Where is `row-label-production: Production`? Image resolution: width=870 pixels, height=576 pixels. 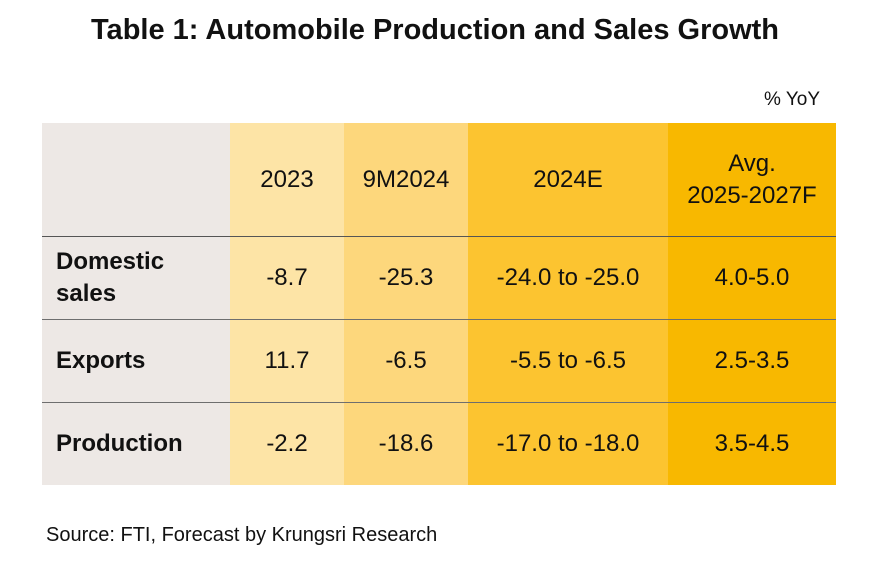
row-label-production: Production is located at coordinates (136, 443).